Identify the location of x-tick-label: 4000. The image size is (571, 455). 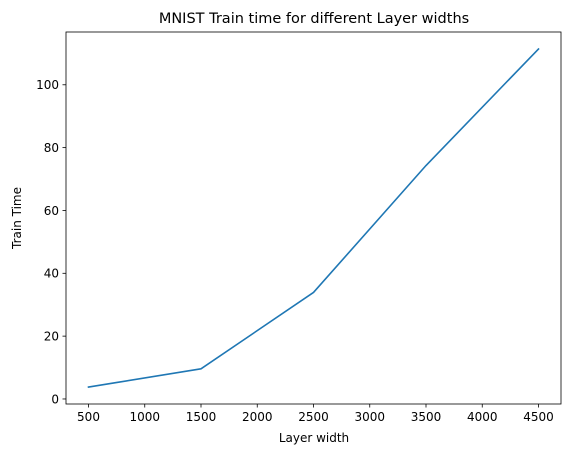
(482, 417).